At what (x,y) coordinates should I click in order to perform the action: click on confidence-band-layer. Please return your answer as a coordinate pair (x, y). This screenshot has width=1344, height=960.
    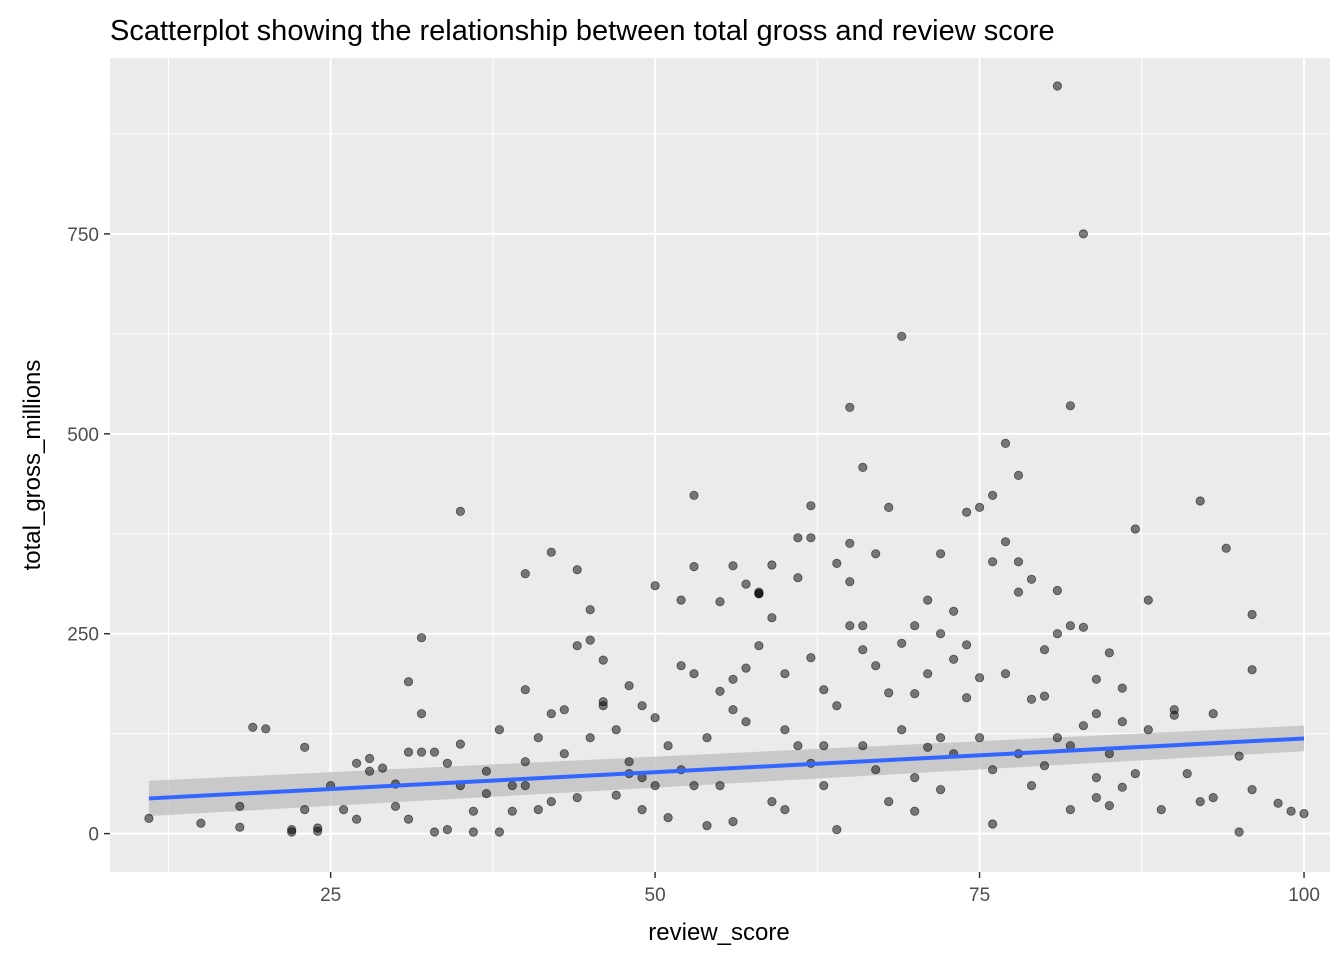
    Looking at the image, I should click on (726, 771).